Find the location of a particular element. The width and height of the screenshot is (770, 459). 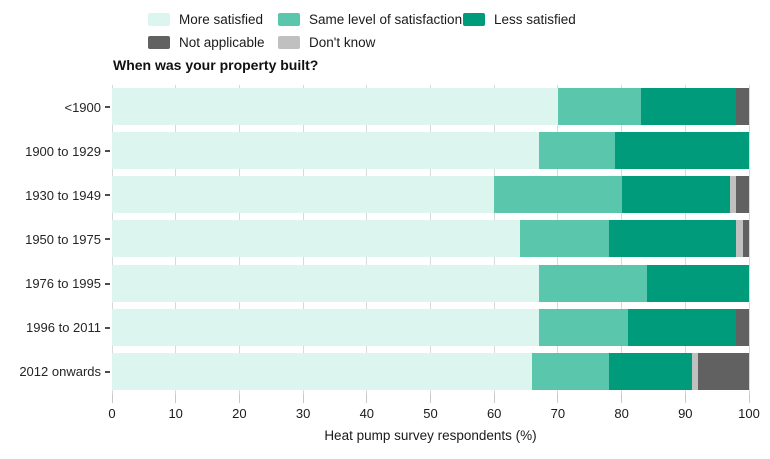

x-tick-label: 70 is located at coordinates (558, 413).